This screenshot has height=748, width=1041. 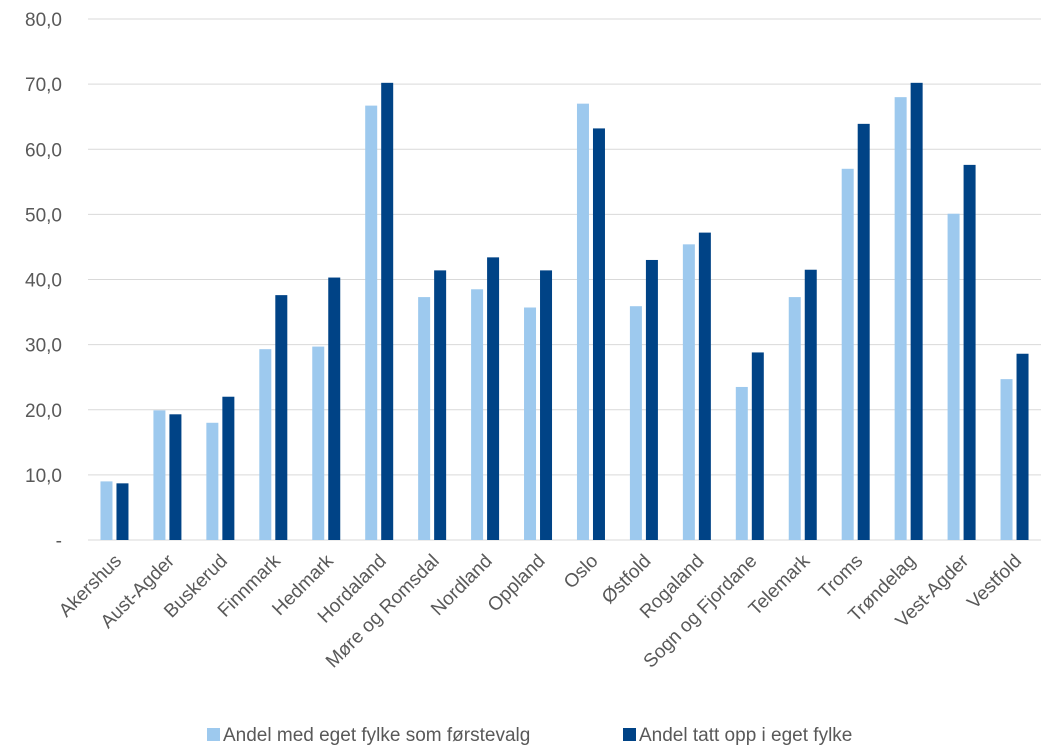 What do you see at coordinates (841, 577) in the screenshot?
I see `category-label: Troms` at bounding box center [841, 577].